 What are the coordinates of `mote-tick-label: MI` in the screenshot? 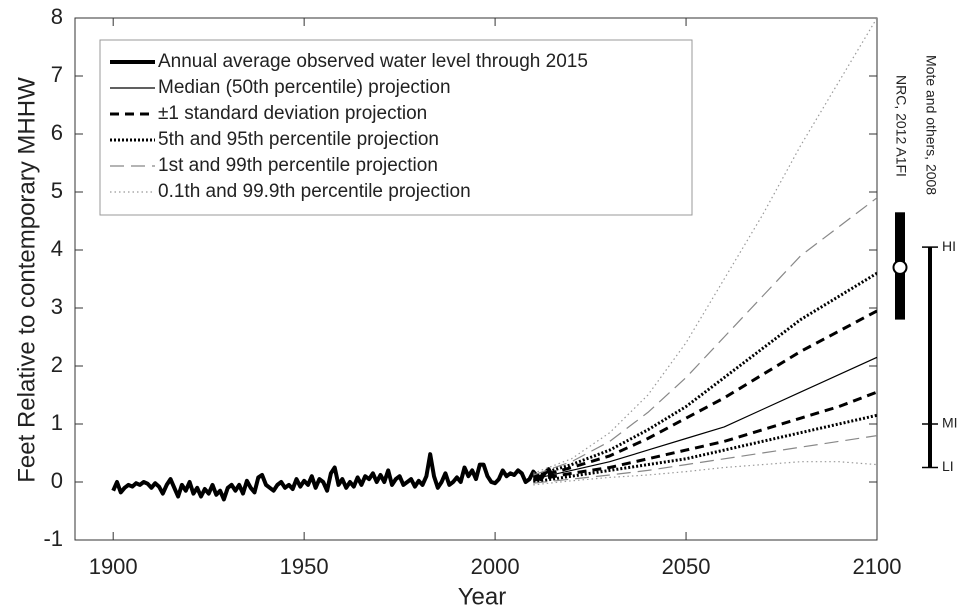 It's located at (950, 423).